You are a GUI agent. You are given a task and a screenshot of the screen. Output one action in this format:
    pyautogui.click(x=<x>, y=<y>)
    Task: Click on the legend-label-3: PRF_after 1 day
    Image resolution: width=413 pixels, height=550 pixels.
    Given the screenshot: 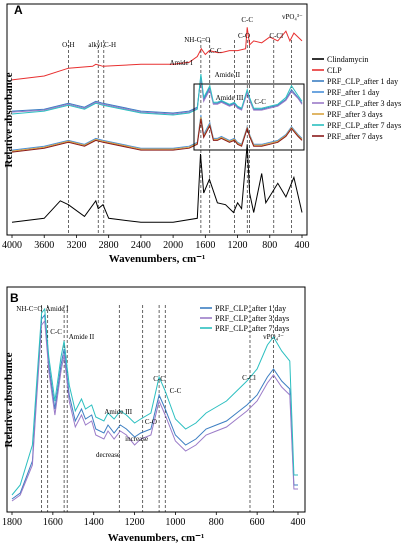 What is the action you would take?
    pyautogui.click(x=353, y=92)
    